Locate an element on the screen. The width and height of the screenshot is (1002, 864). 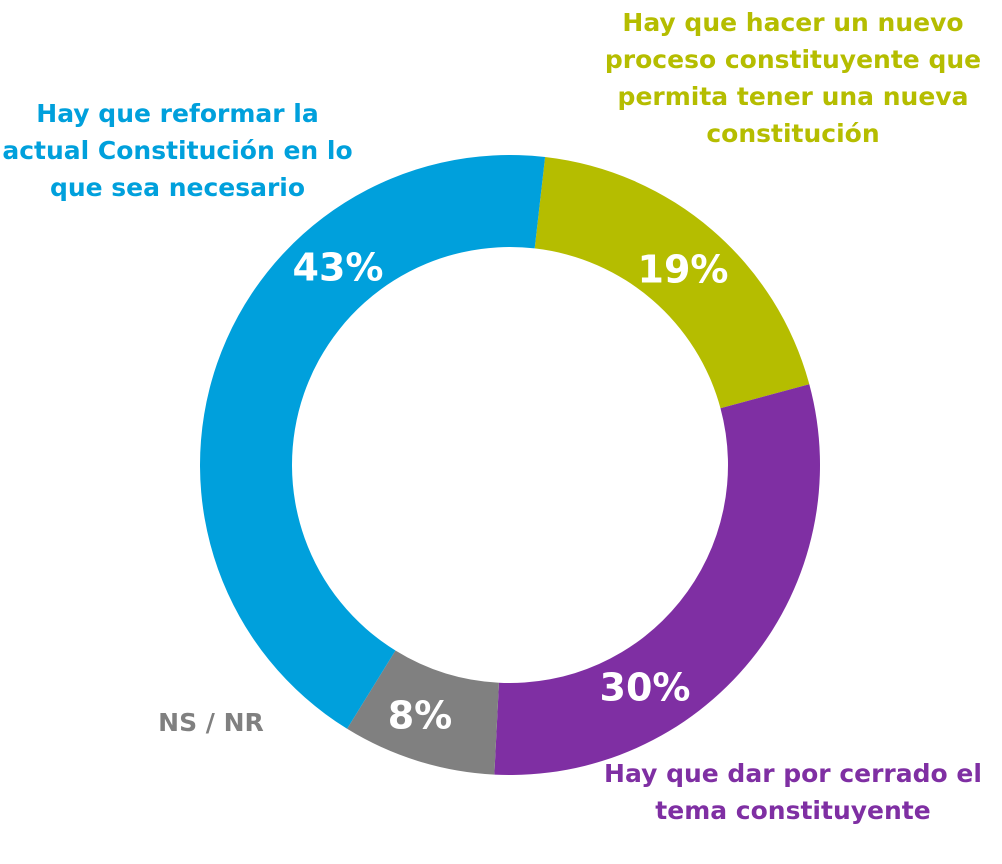
value-label: 8% is located at coordinates (420, 716).